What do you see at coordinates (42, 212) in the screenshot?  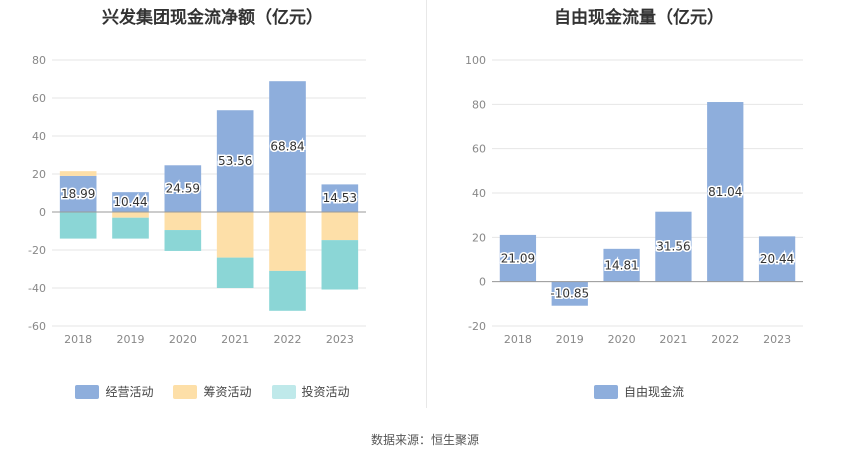 I see `cashflow-y-tick-label: 0` at bounding box center [42, 212].